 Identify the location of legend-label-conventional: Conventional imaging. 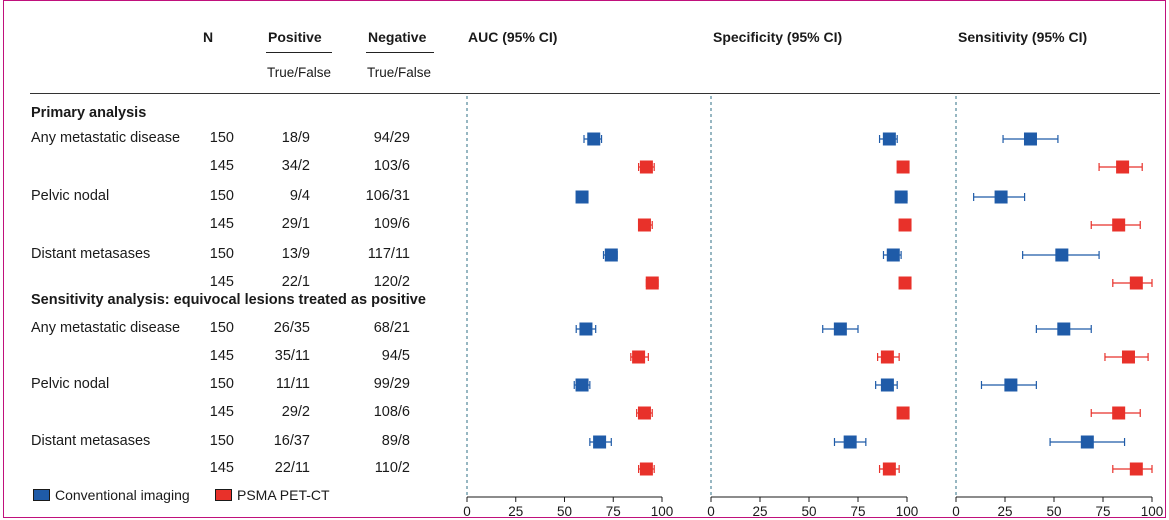
(122, 495).